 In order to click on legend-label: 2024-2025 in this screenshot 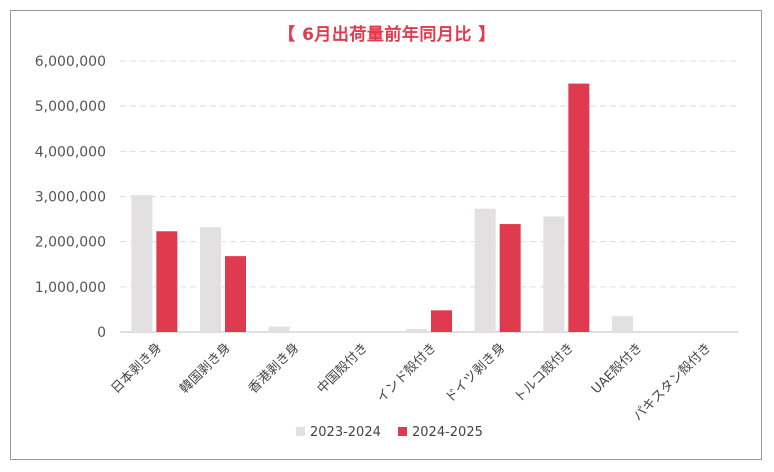, I will do `click(447, 432)`.